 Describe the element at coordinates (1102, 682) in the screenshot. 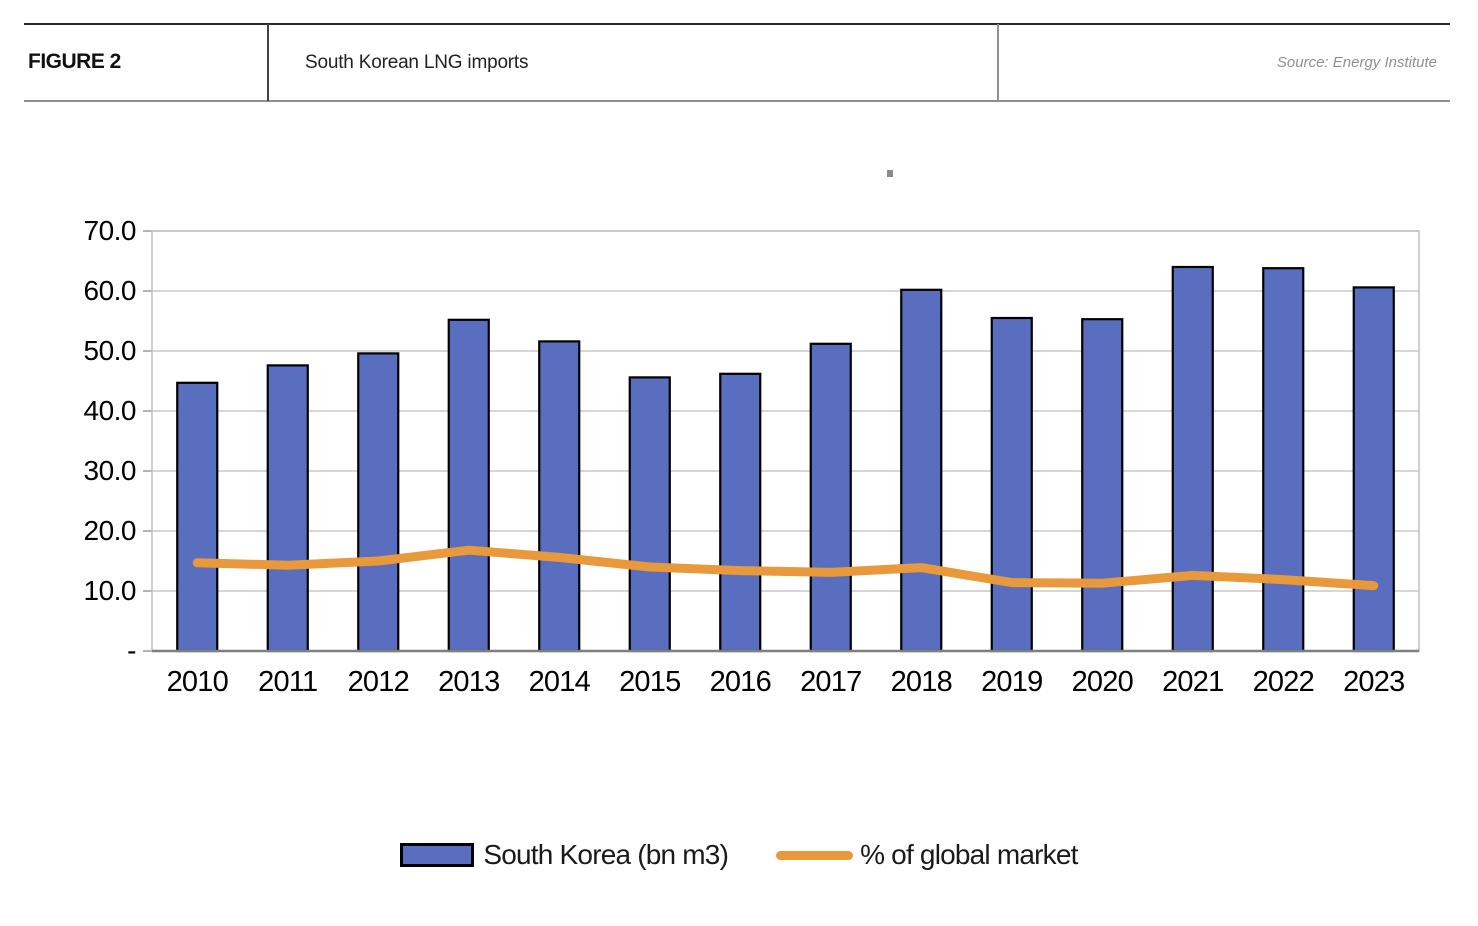

I see `x-tick-label-2020: 2020` at that location.